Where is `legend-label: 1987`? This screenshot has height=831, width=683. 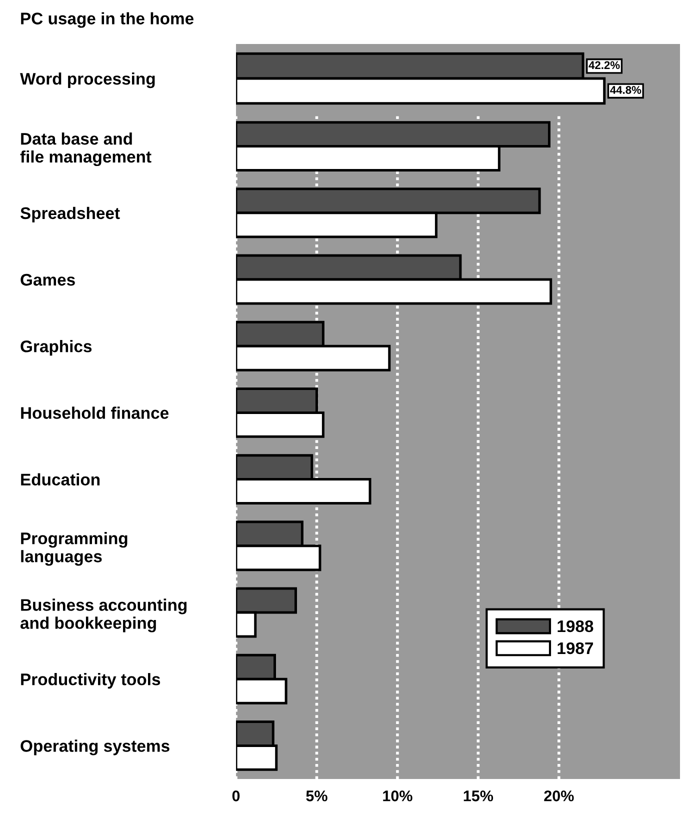 legend-label: 1987 is located at coordinates (576, 648).